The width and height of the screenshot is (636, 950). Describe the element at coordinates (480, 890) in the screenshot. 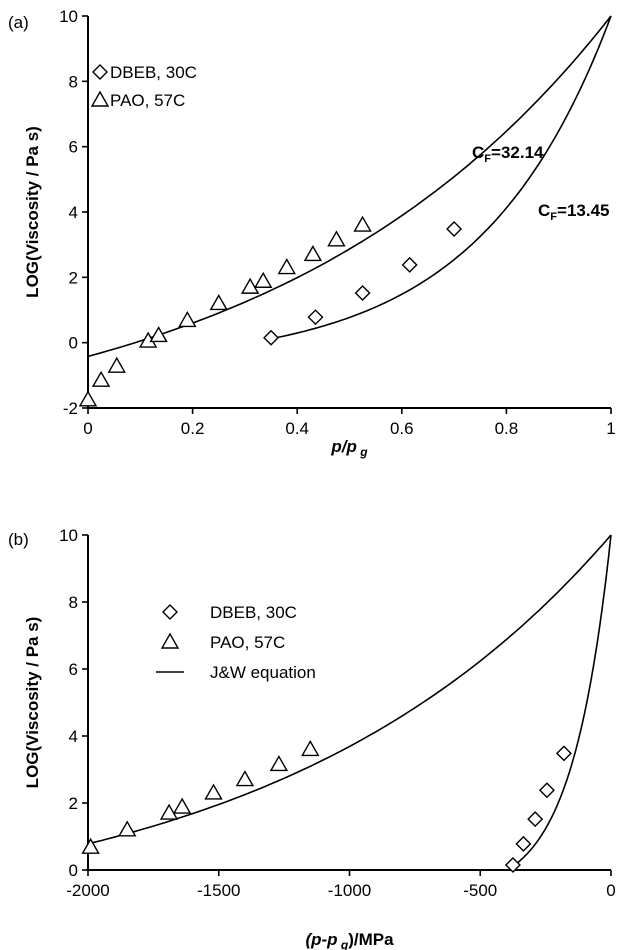

I see `x-tick-label: -500` at that location.